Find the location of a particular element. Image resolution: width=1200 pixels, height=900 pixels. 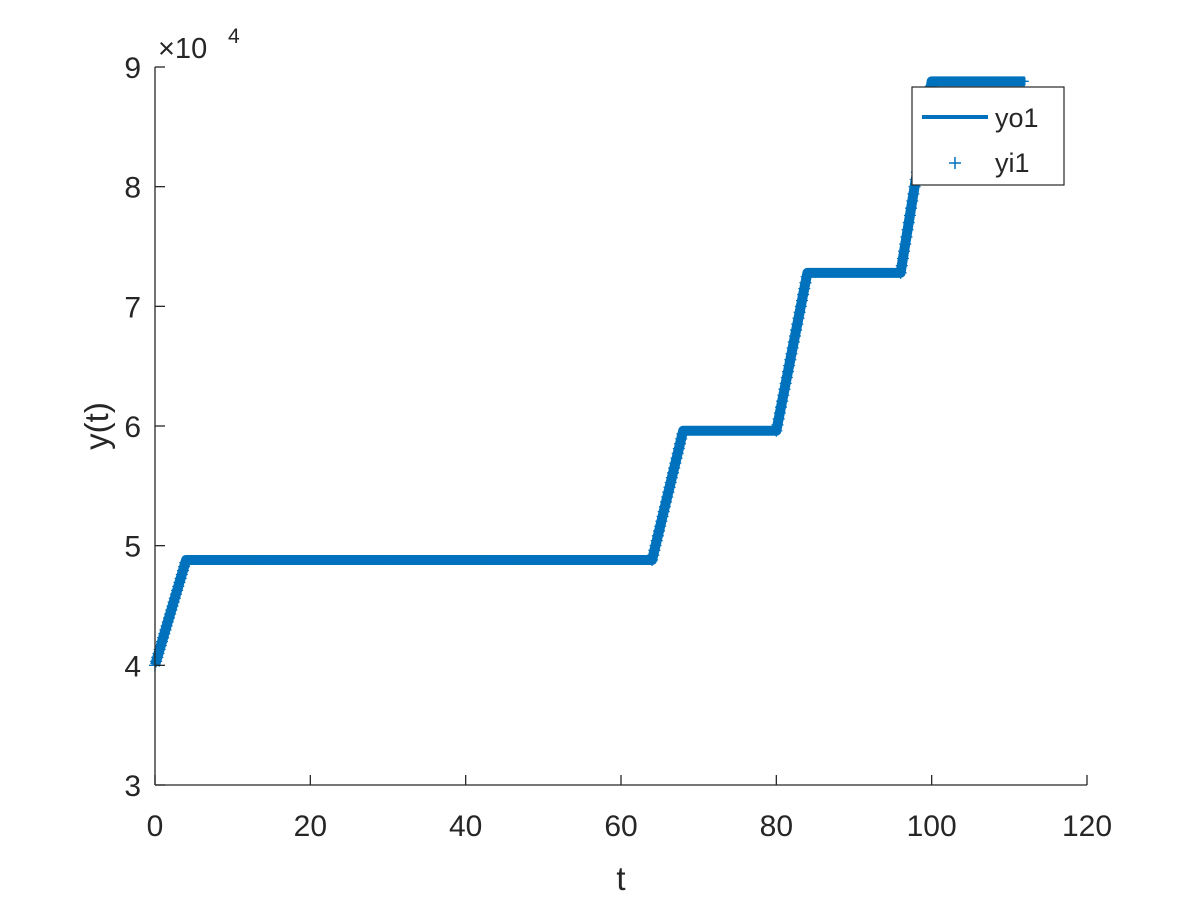

y-axis-exponent: ×10 4 is located at coordinates (199, 45).